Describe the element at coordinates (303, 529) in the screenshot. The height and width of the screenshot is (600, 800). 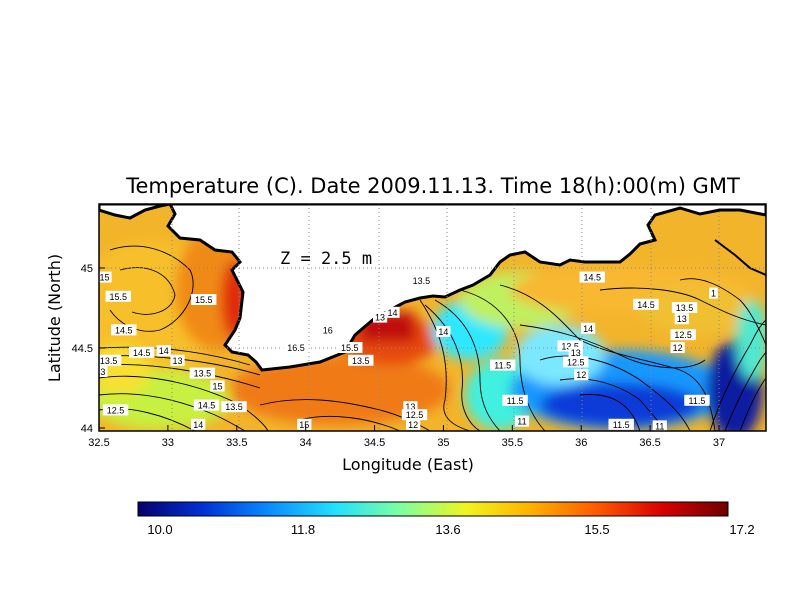
I see `colorbar-tick-label: 11.8` at that location.